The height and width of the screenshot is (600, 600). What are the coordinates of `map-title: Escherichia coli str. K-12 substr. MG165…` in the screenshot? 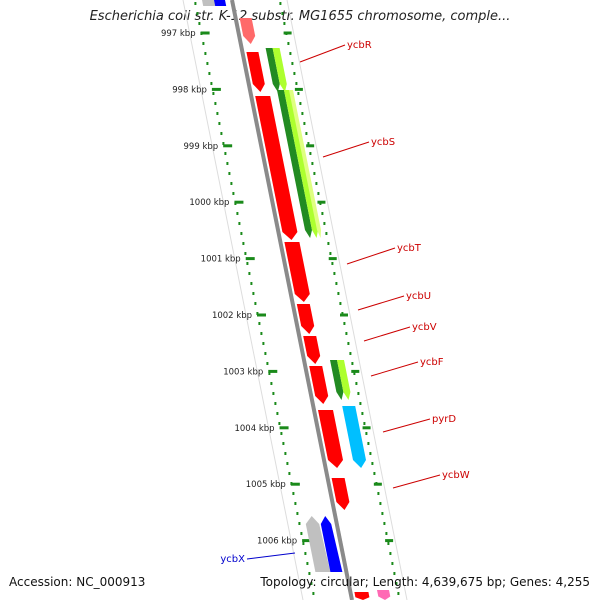 It's located at (300, 16).